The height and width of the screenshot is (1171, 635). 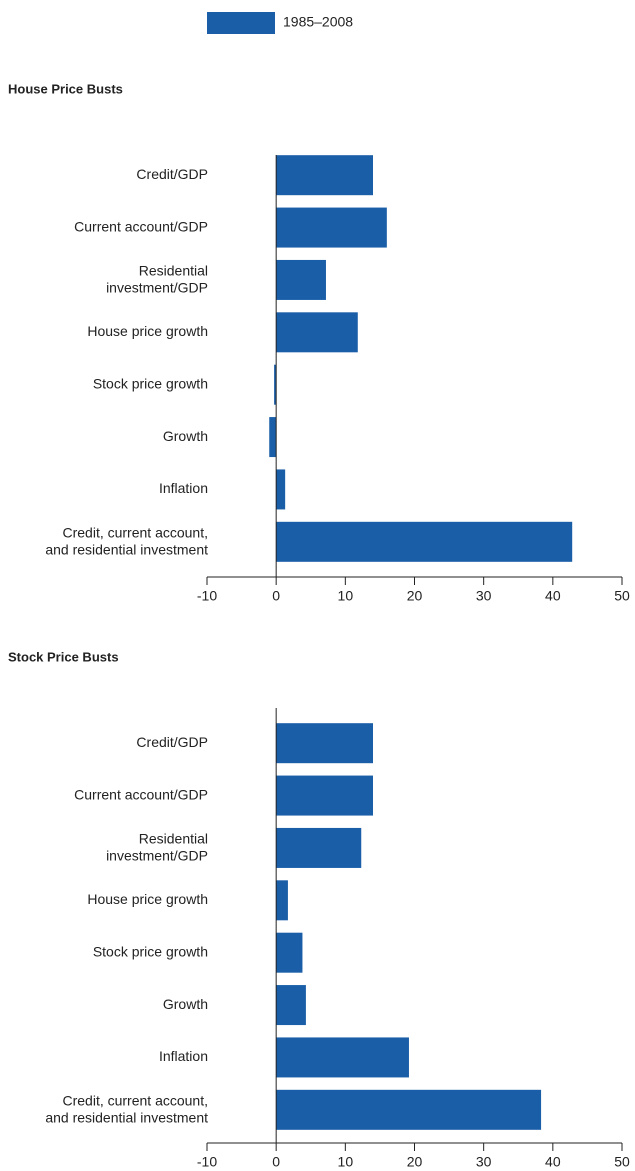 I want to click on legend-swatch, so click(x=241, y=23).